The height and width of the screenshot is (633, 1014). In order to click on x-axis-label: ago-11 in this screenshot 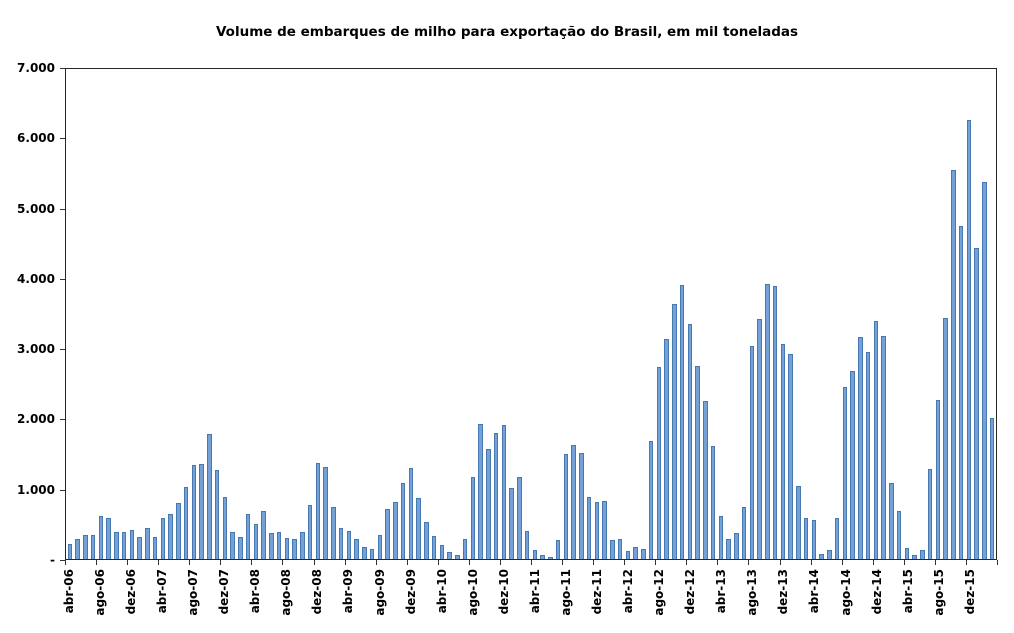, I will do `click(565, 592)`.